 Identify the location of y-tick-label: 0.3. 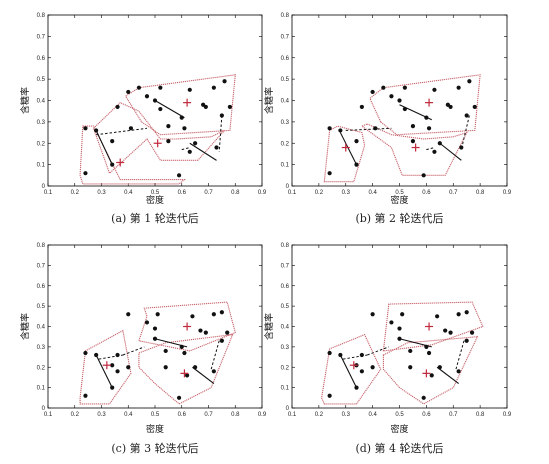
(41, 348).